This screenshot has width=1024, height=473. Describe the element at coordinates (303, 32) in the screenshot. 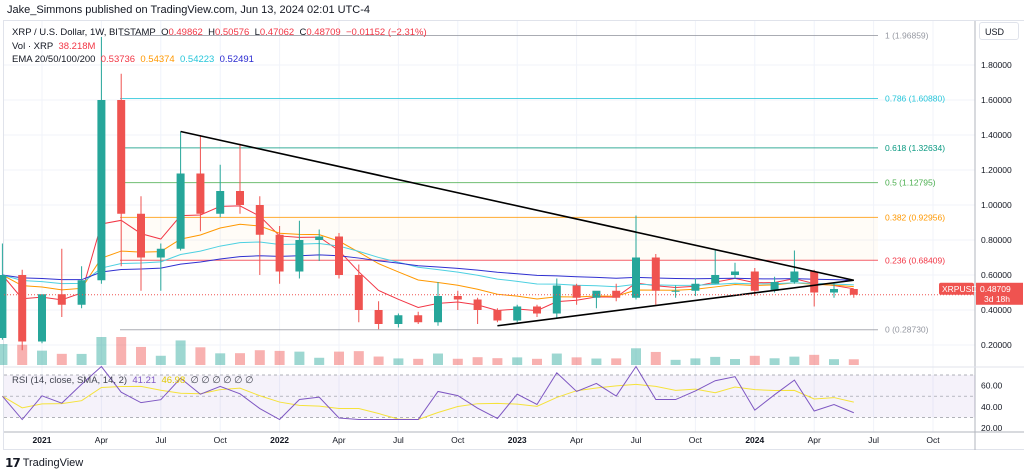

I see `close-label: C` at that location.